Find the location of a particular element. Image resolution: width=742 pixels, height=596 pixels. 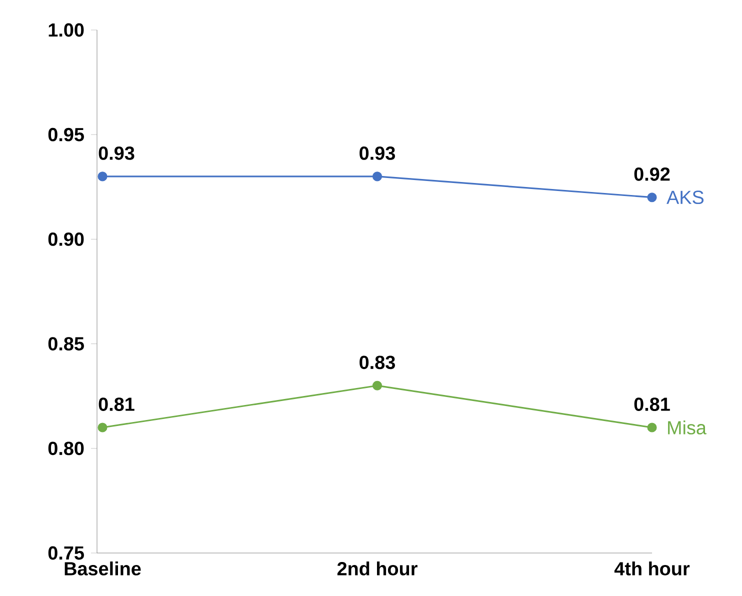

x-tick-label: 4th hour is located at coordinates (652, 569).